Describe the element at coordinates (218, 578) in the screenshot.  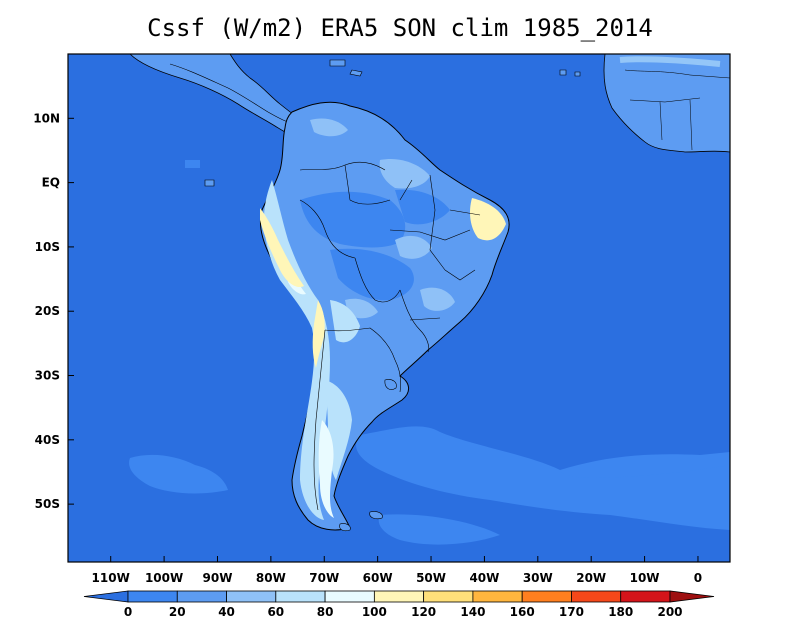
I see `x-tick-label: 90W` at that location.